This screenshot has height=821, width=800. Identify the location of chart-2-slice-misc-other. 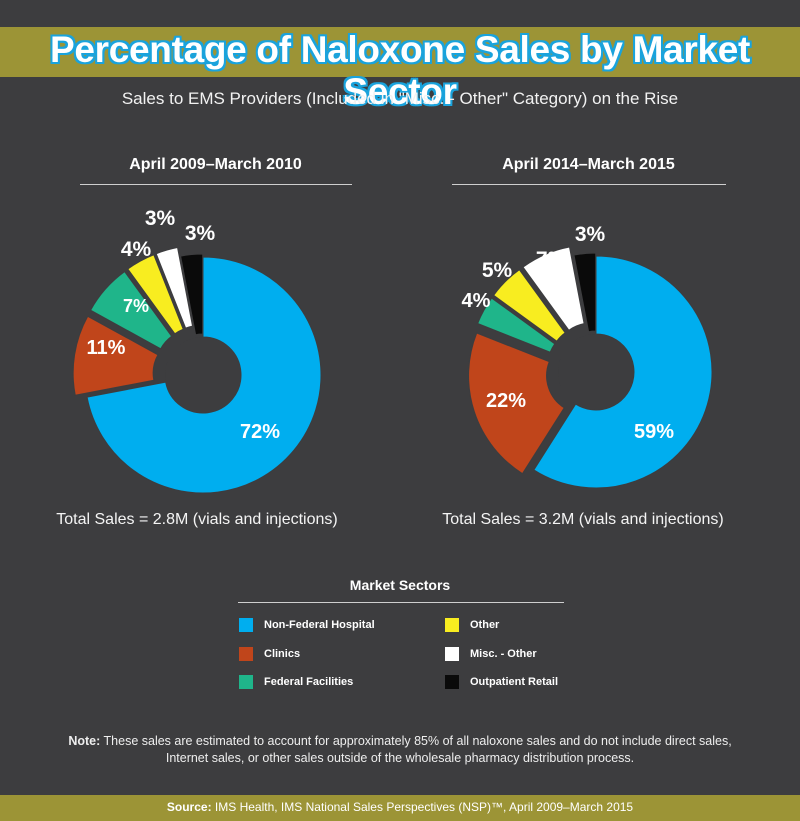
(553, 288).